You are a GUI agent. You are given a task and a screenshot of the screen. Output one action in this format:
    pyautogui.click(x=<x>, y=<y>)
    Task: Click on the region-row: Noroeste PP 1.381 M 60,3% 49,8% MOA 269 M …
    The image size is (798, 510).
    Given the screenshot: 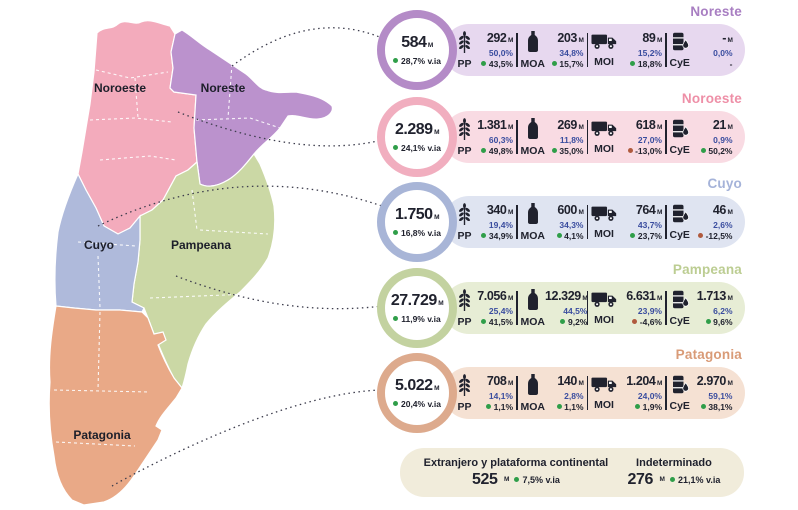 What is the action you would take?
    pyautogui.click(x=561, y=135)
    